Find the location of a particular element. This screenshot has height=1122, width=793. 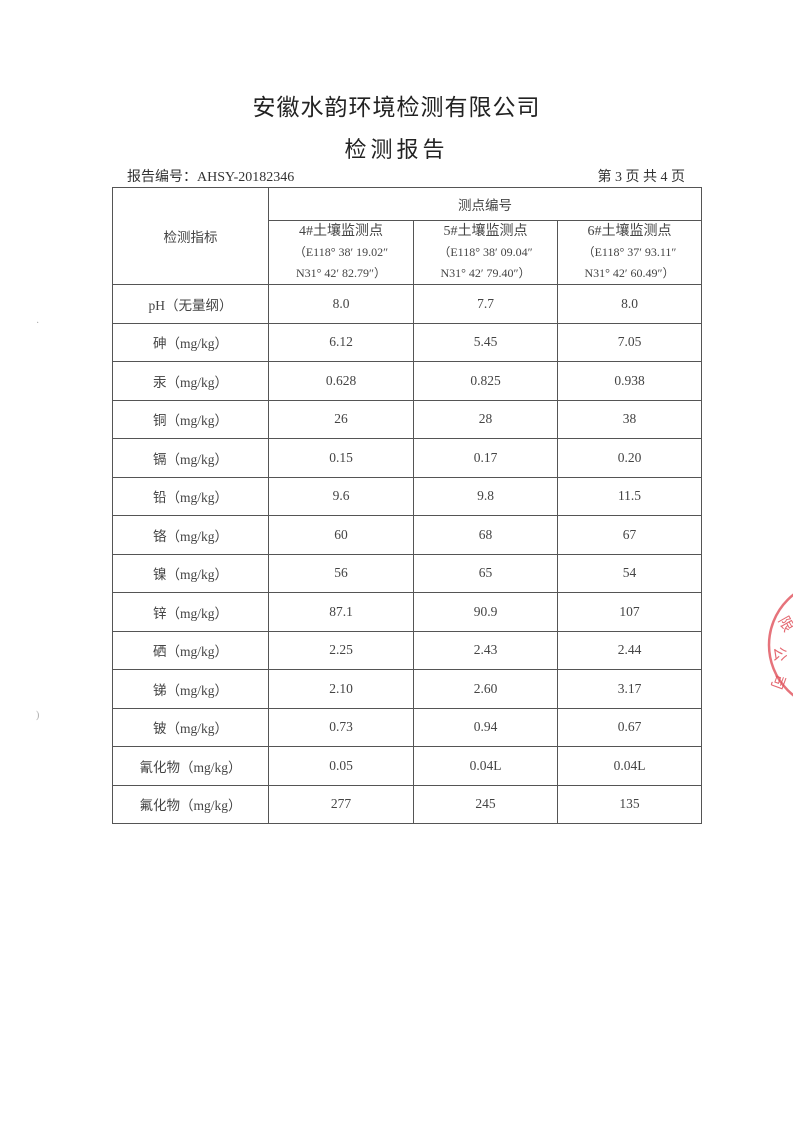

point-name: 6#土壤监测点 is located at coordinates (629, 231).